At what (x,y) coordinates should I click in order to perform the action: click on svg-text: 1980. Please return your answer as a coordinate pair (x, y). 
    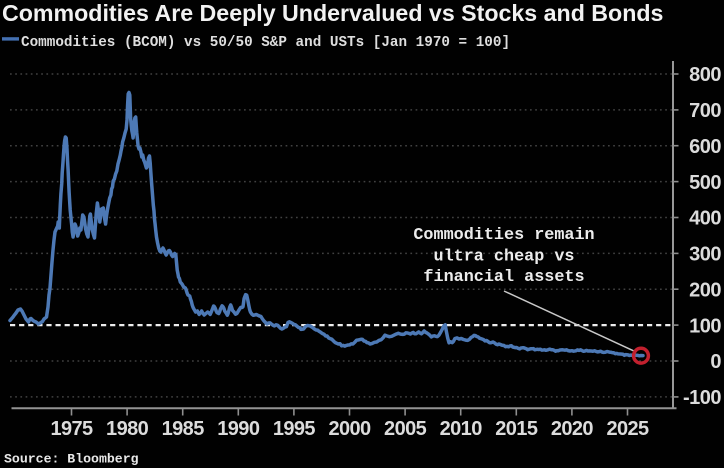
    Looking at the image, I should click on (127, 429).